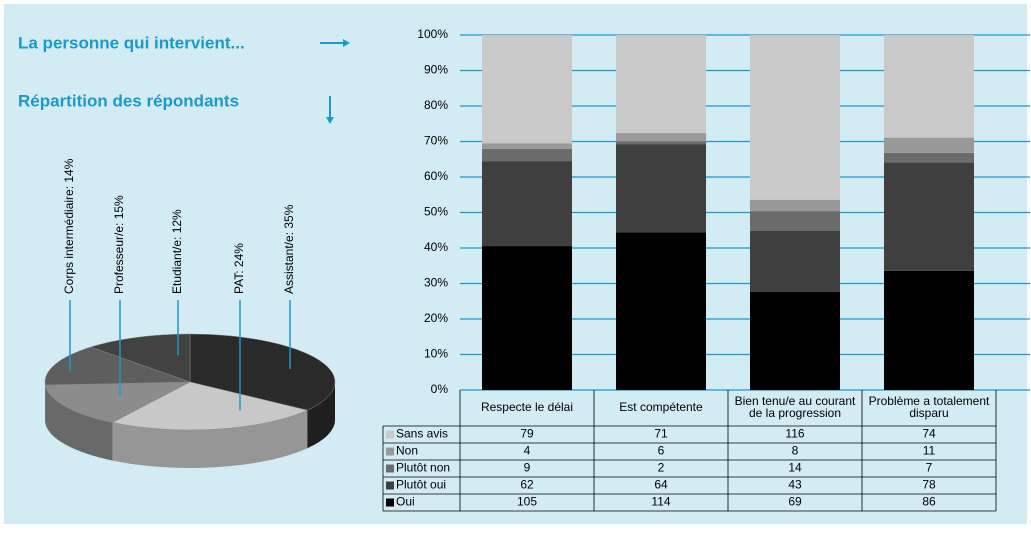 The width and height of the screenshot is (1031, 536). I want to click on pie-label: PAT: 24%, so click(239, 268).